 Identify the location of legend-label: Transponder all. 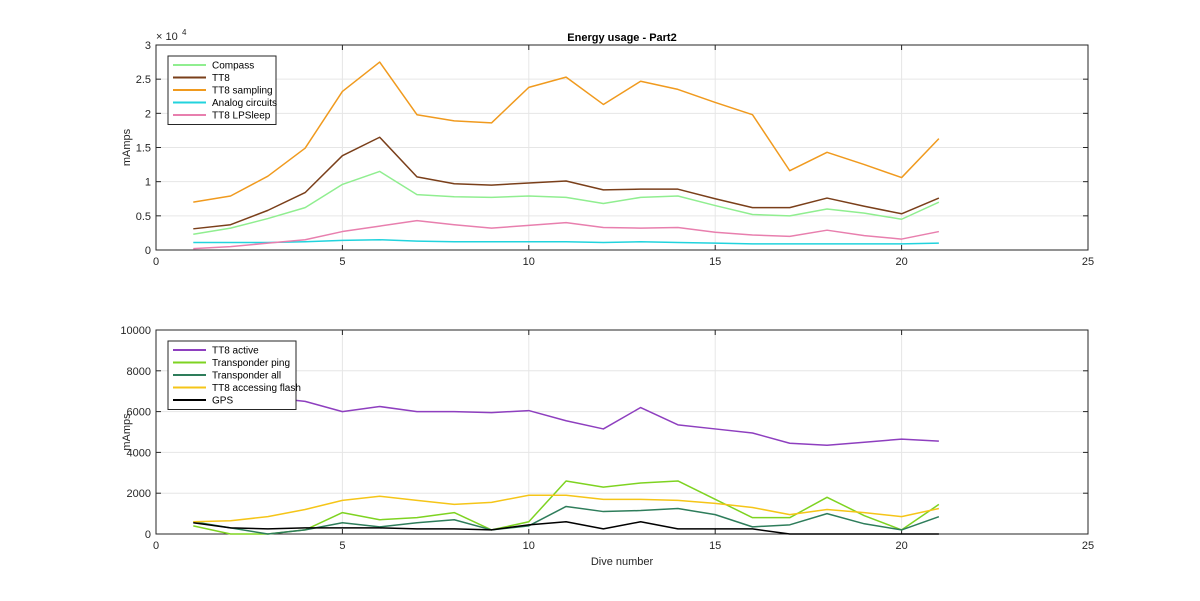
(246, 376).